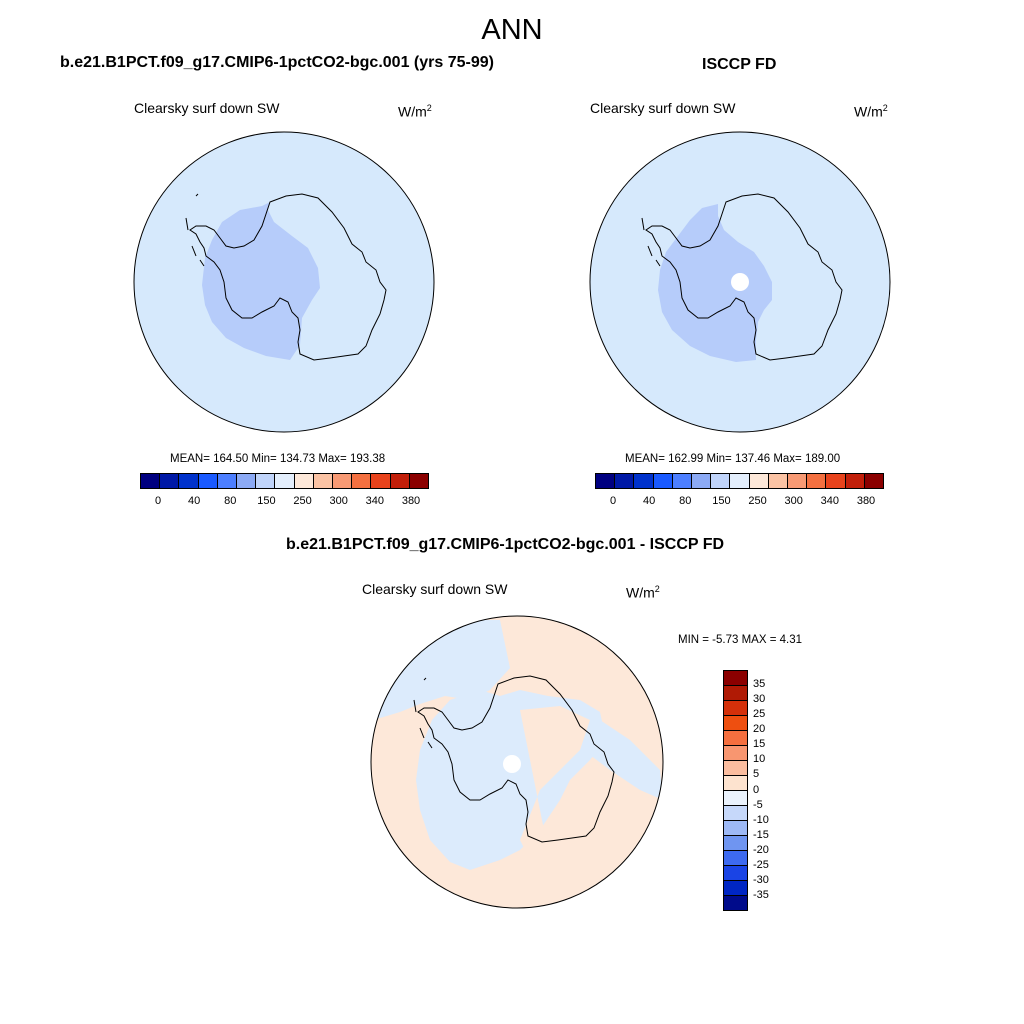 Image resolution: width=1024 pixels, height=1024 pixels. What do you see at coordinates (761, 849) in the screenshot?
I see `panel-3-colorbar-tick-label: -20` at bounding box center [761, 849].